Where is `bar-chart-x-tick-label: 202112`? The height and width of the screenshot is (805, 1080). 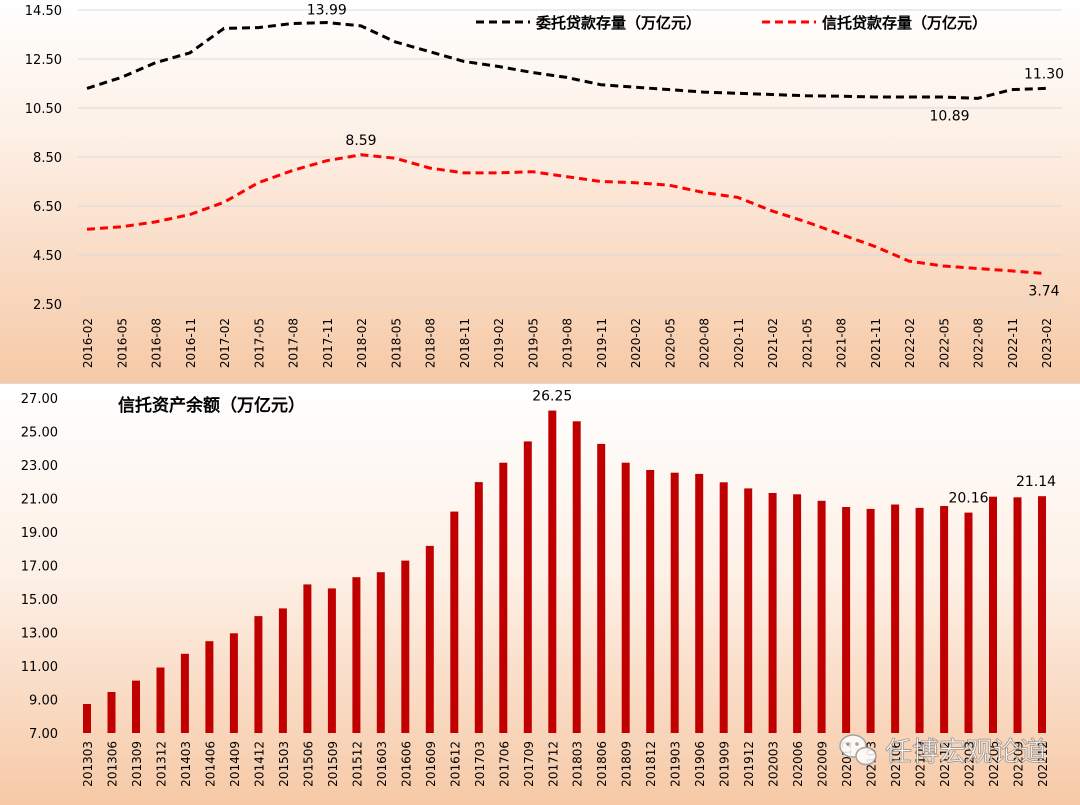
bar-chart-x-tick-label: 202112 is located at coordinates (945, 764).